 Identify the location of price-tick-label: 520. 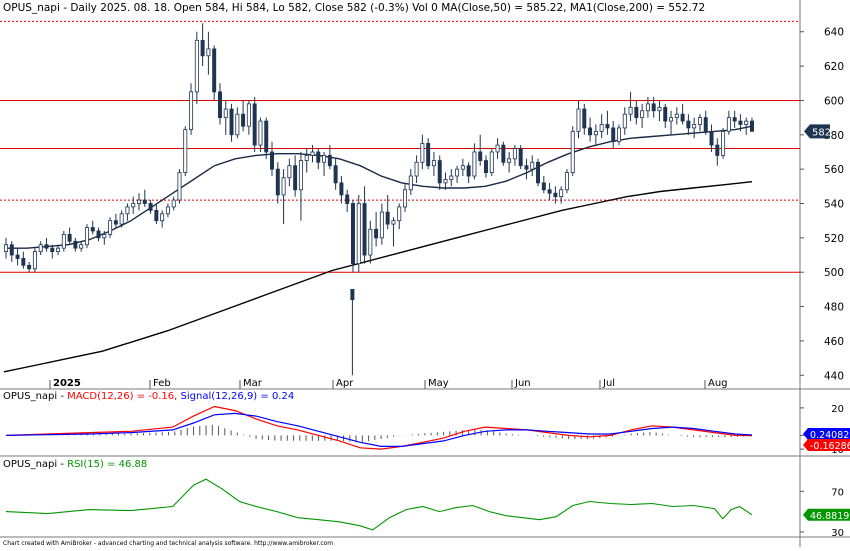
(834, 239).